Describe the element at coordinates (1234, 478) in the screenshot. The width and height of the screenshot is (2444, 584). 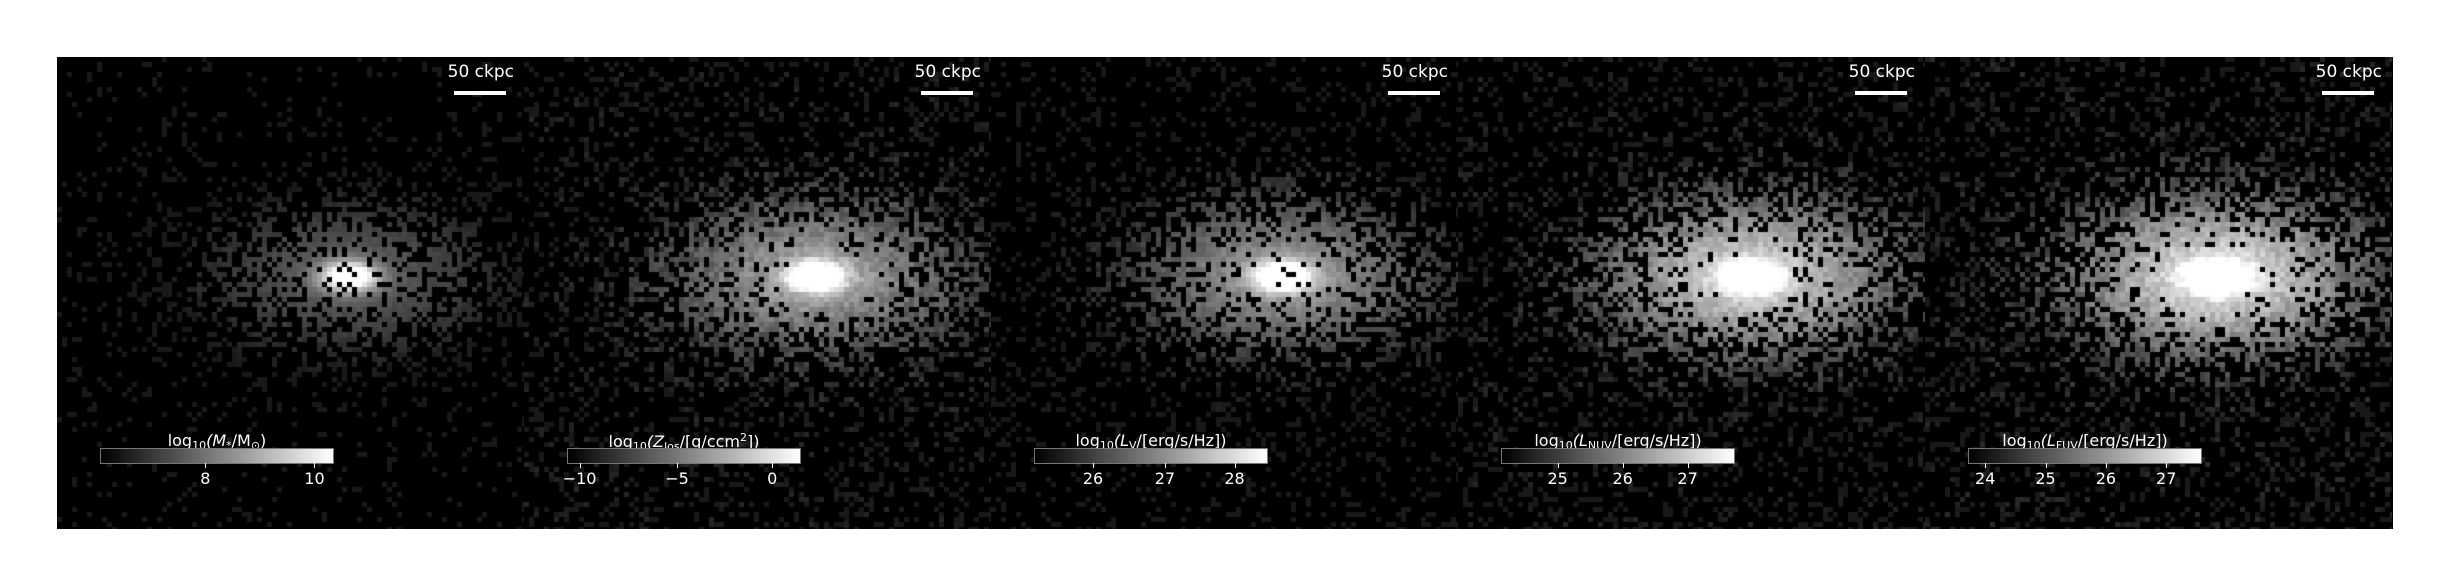
I see `colorbar-tick-label: 28` at that location.